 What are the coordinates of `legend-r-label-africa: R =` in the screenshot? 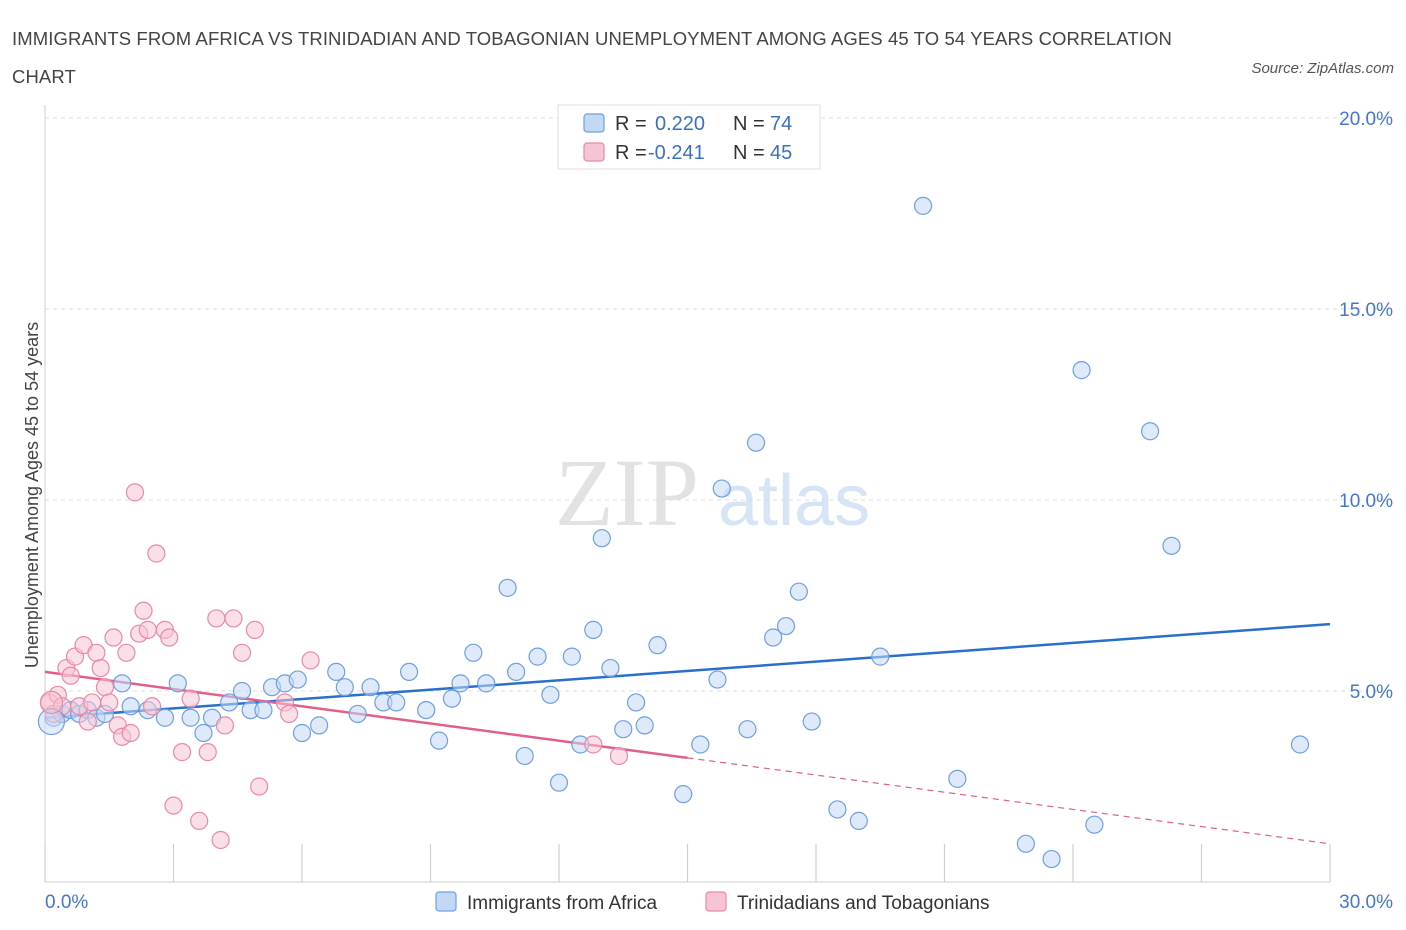 It's located at (631, 124).